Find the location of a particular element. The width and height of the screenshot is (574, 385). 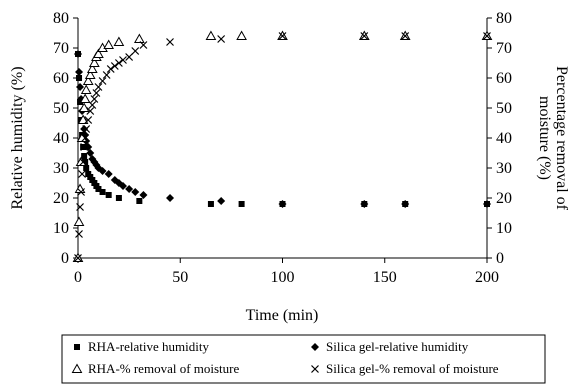

y2-tick-label: 50 is located at coordinates (504, 108).